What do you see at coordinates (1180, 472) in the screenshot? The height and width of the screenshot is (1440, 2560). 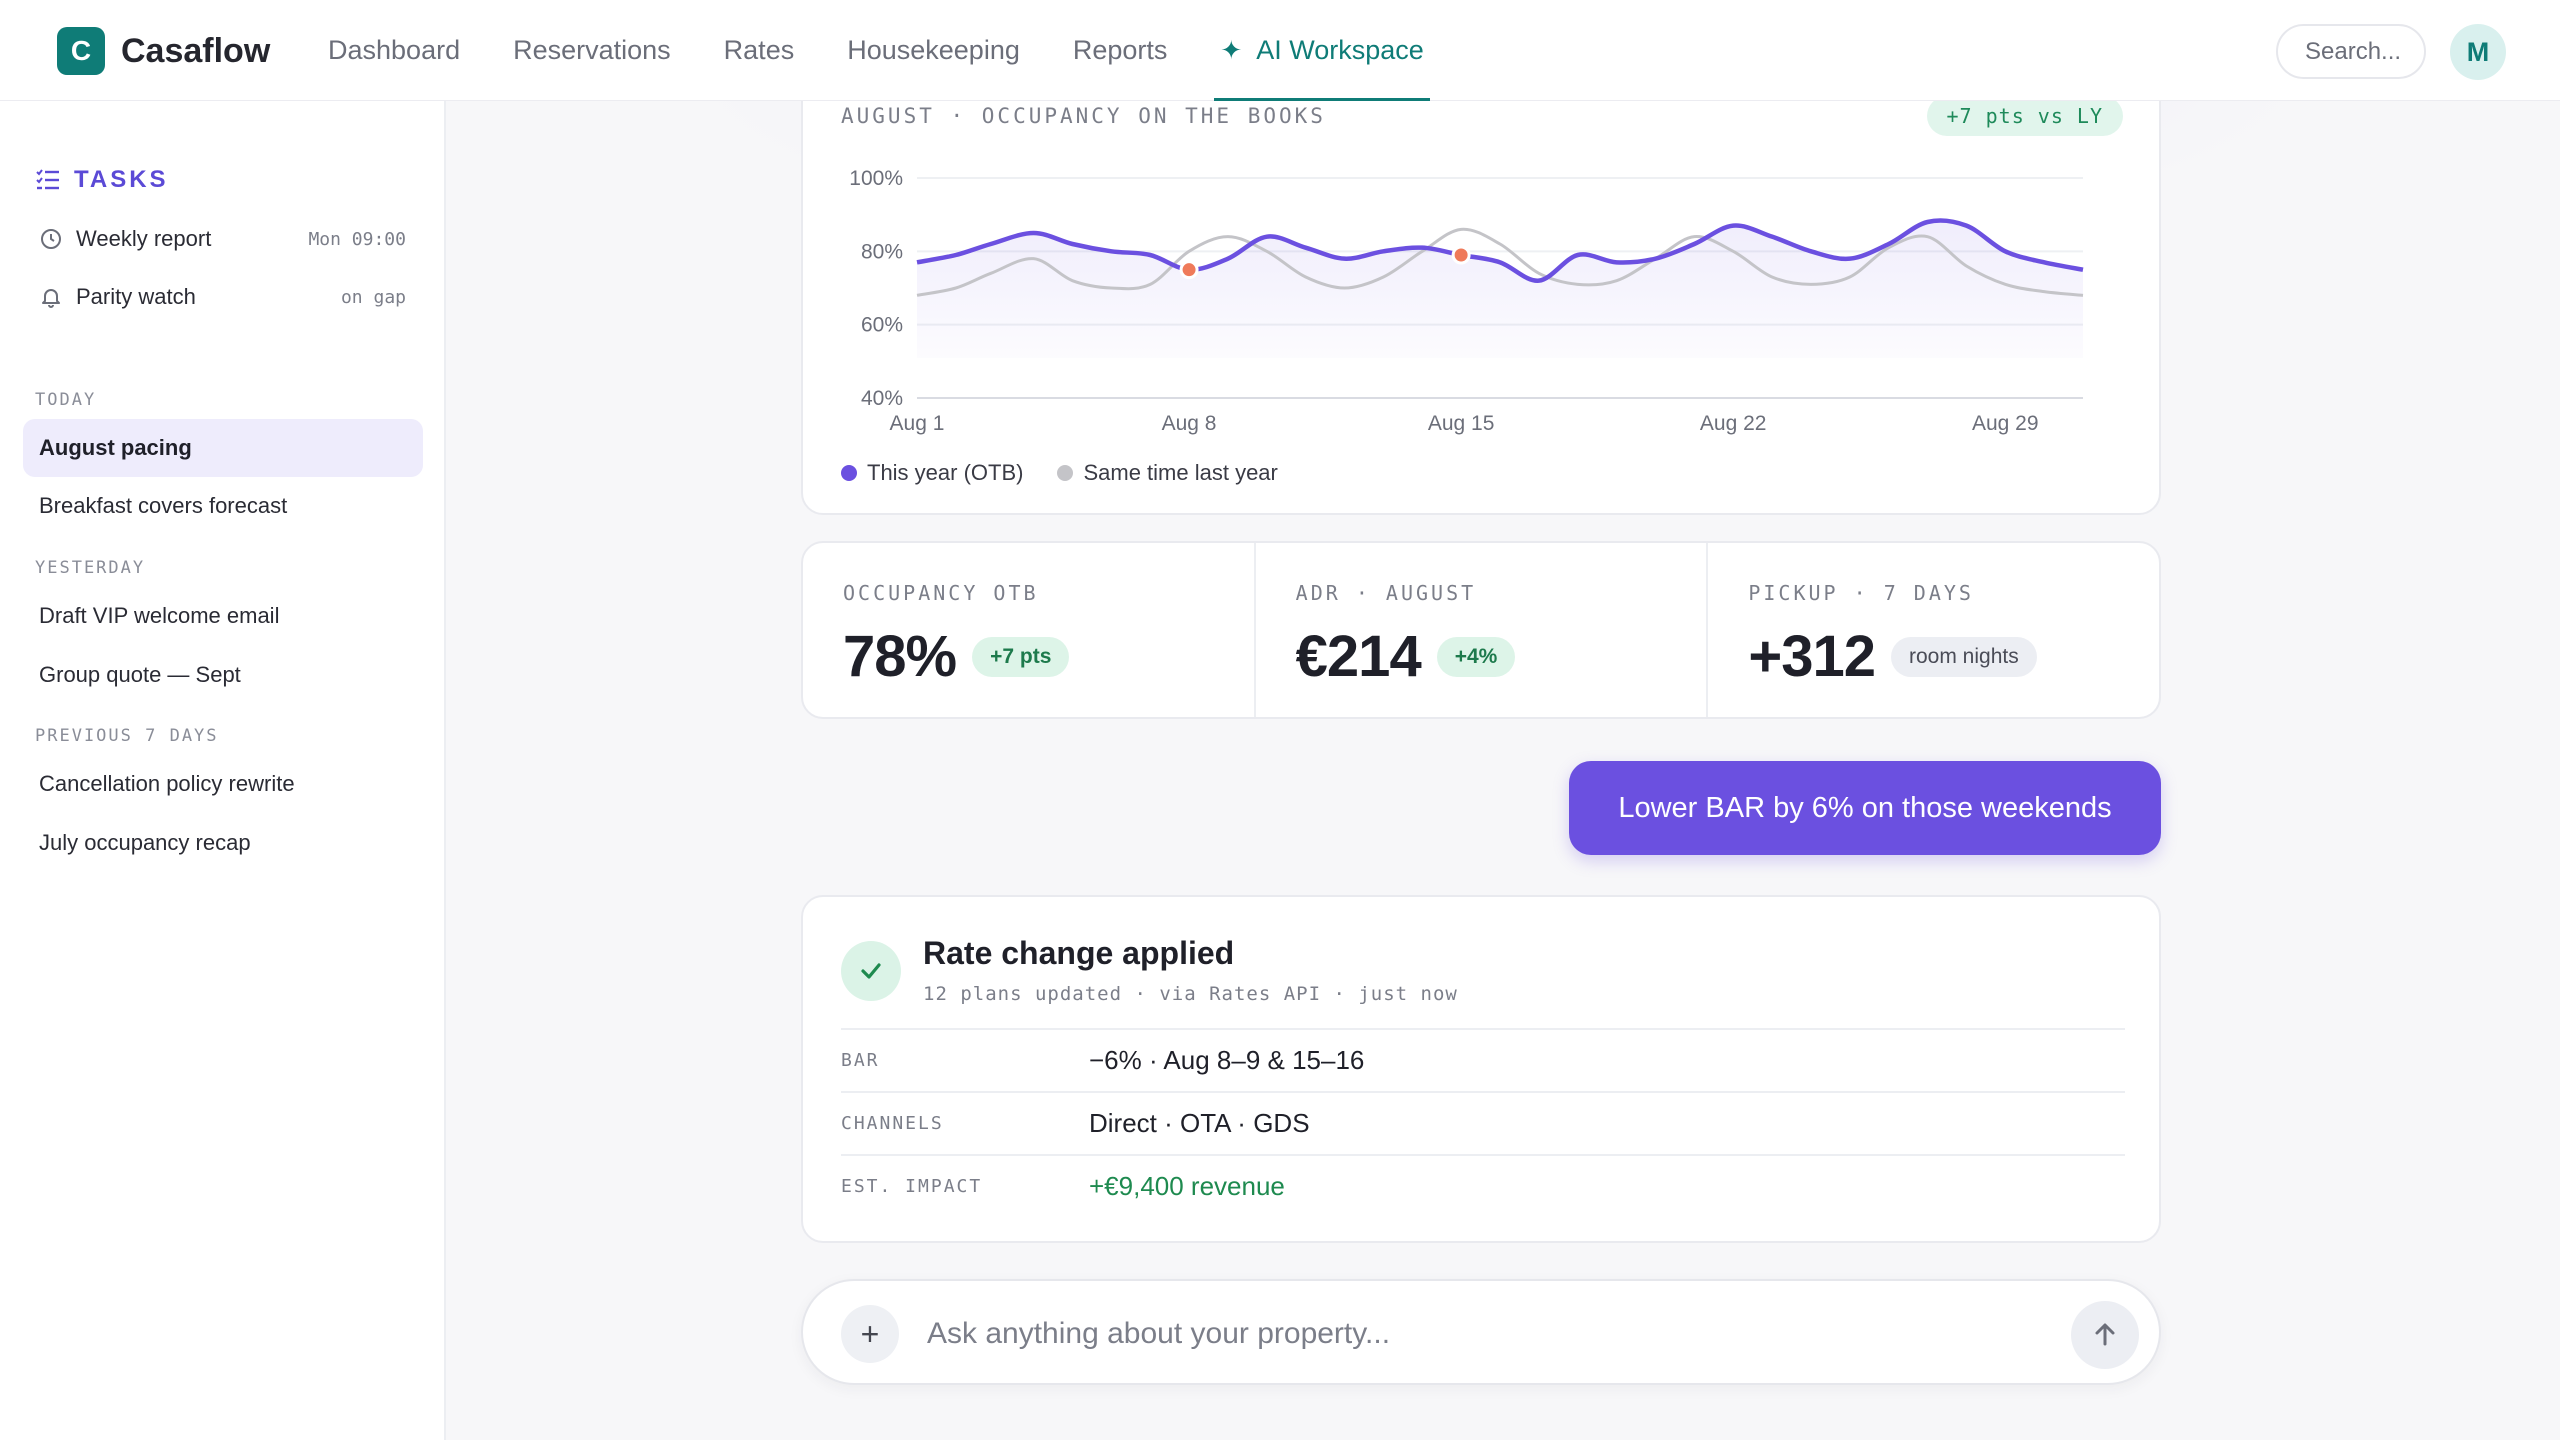 I see `legend-label: Same time last year` at bounding box center [1180, 472].